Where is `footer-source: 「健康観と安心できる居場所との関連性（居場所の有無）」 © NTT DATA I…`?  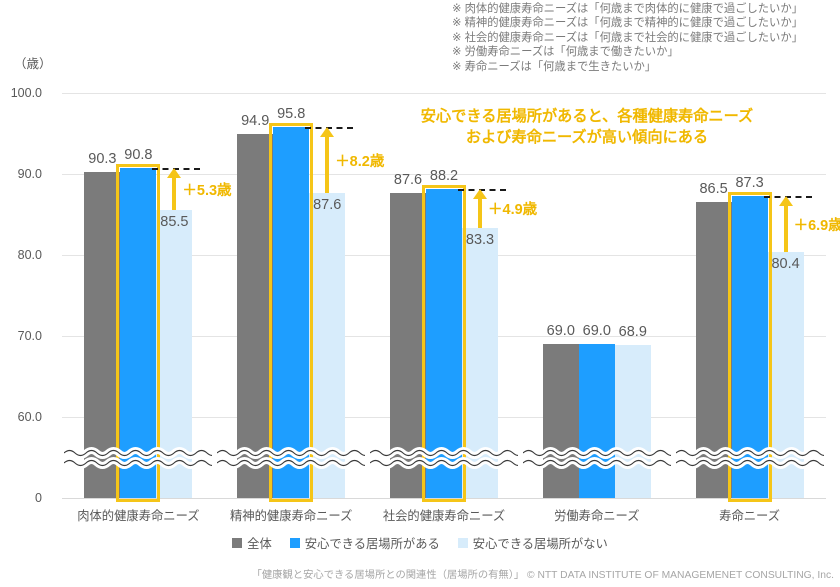 footer-source: 「健康観と安心できる居場所との関連性（居場所の有無）」 © NTT DATA I… is located at coordinates (542, 575).